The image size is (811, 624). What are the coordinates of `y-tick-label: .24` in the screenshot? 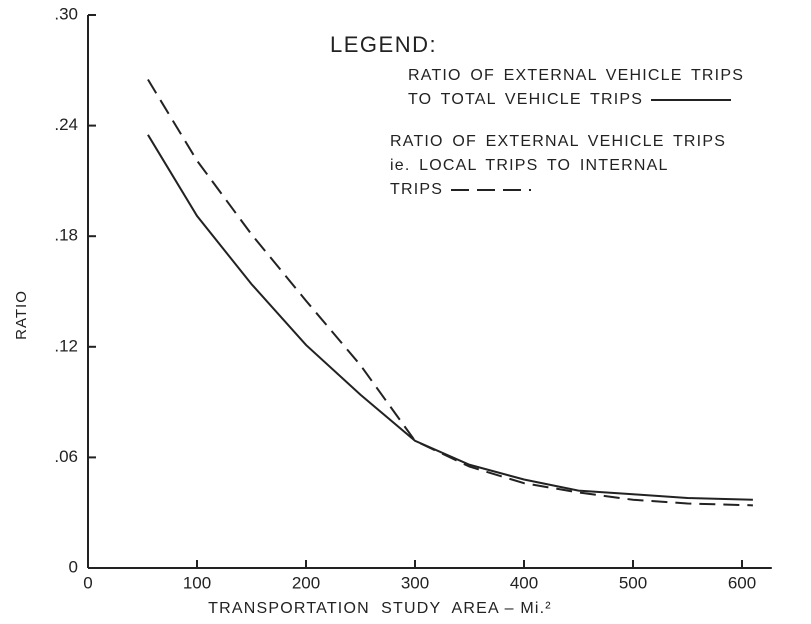 It's located at (66, 124).